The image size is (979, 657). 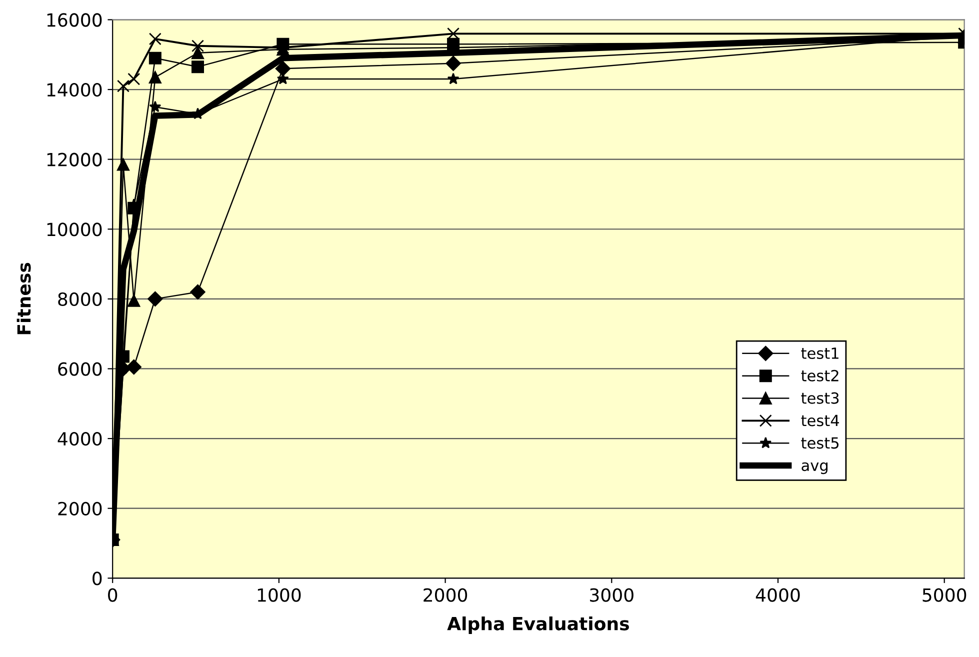 What do you see at coordinates (612, 595) in the screenshot?
I see `x-tick-label: 3000` at bounding box center [612, 595].